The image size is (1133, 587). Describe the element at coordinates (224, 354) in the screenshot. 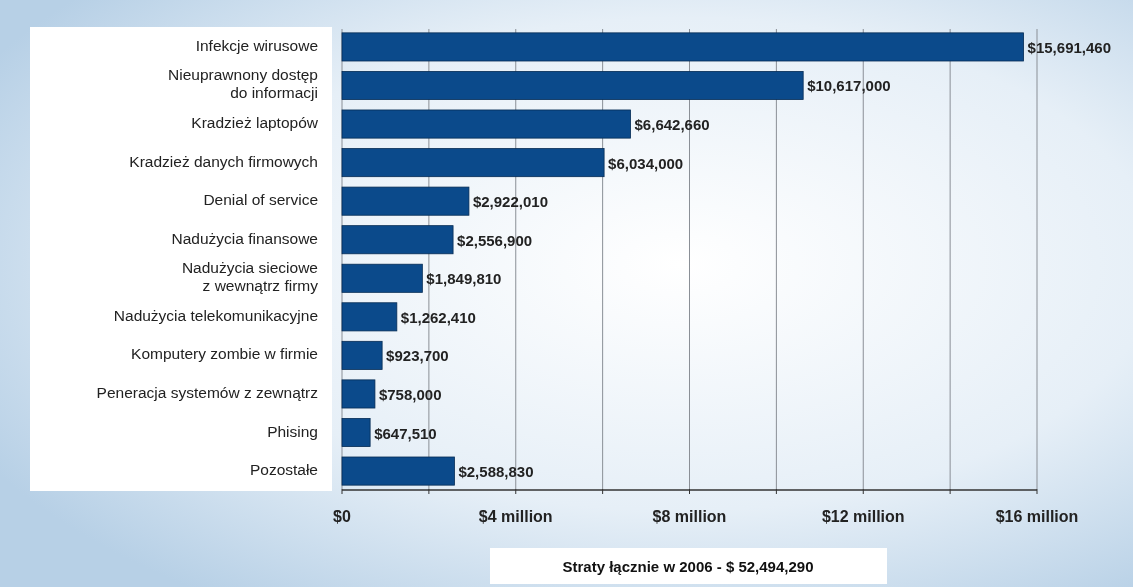

I see `y-tick-label: Komputery zombie w firmie` at that location.